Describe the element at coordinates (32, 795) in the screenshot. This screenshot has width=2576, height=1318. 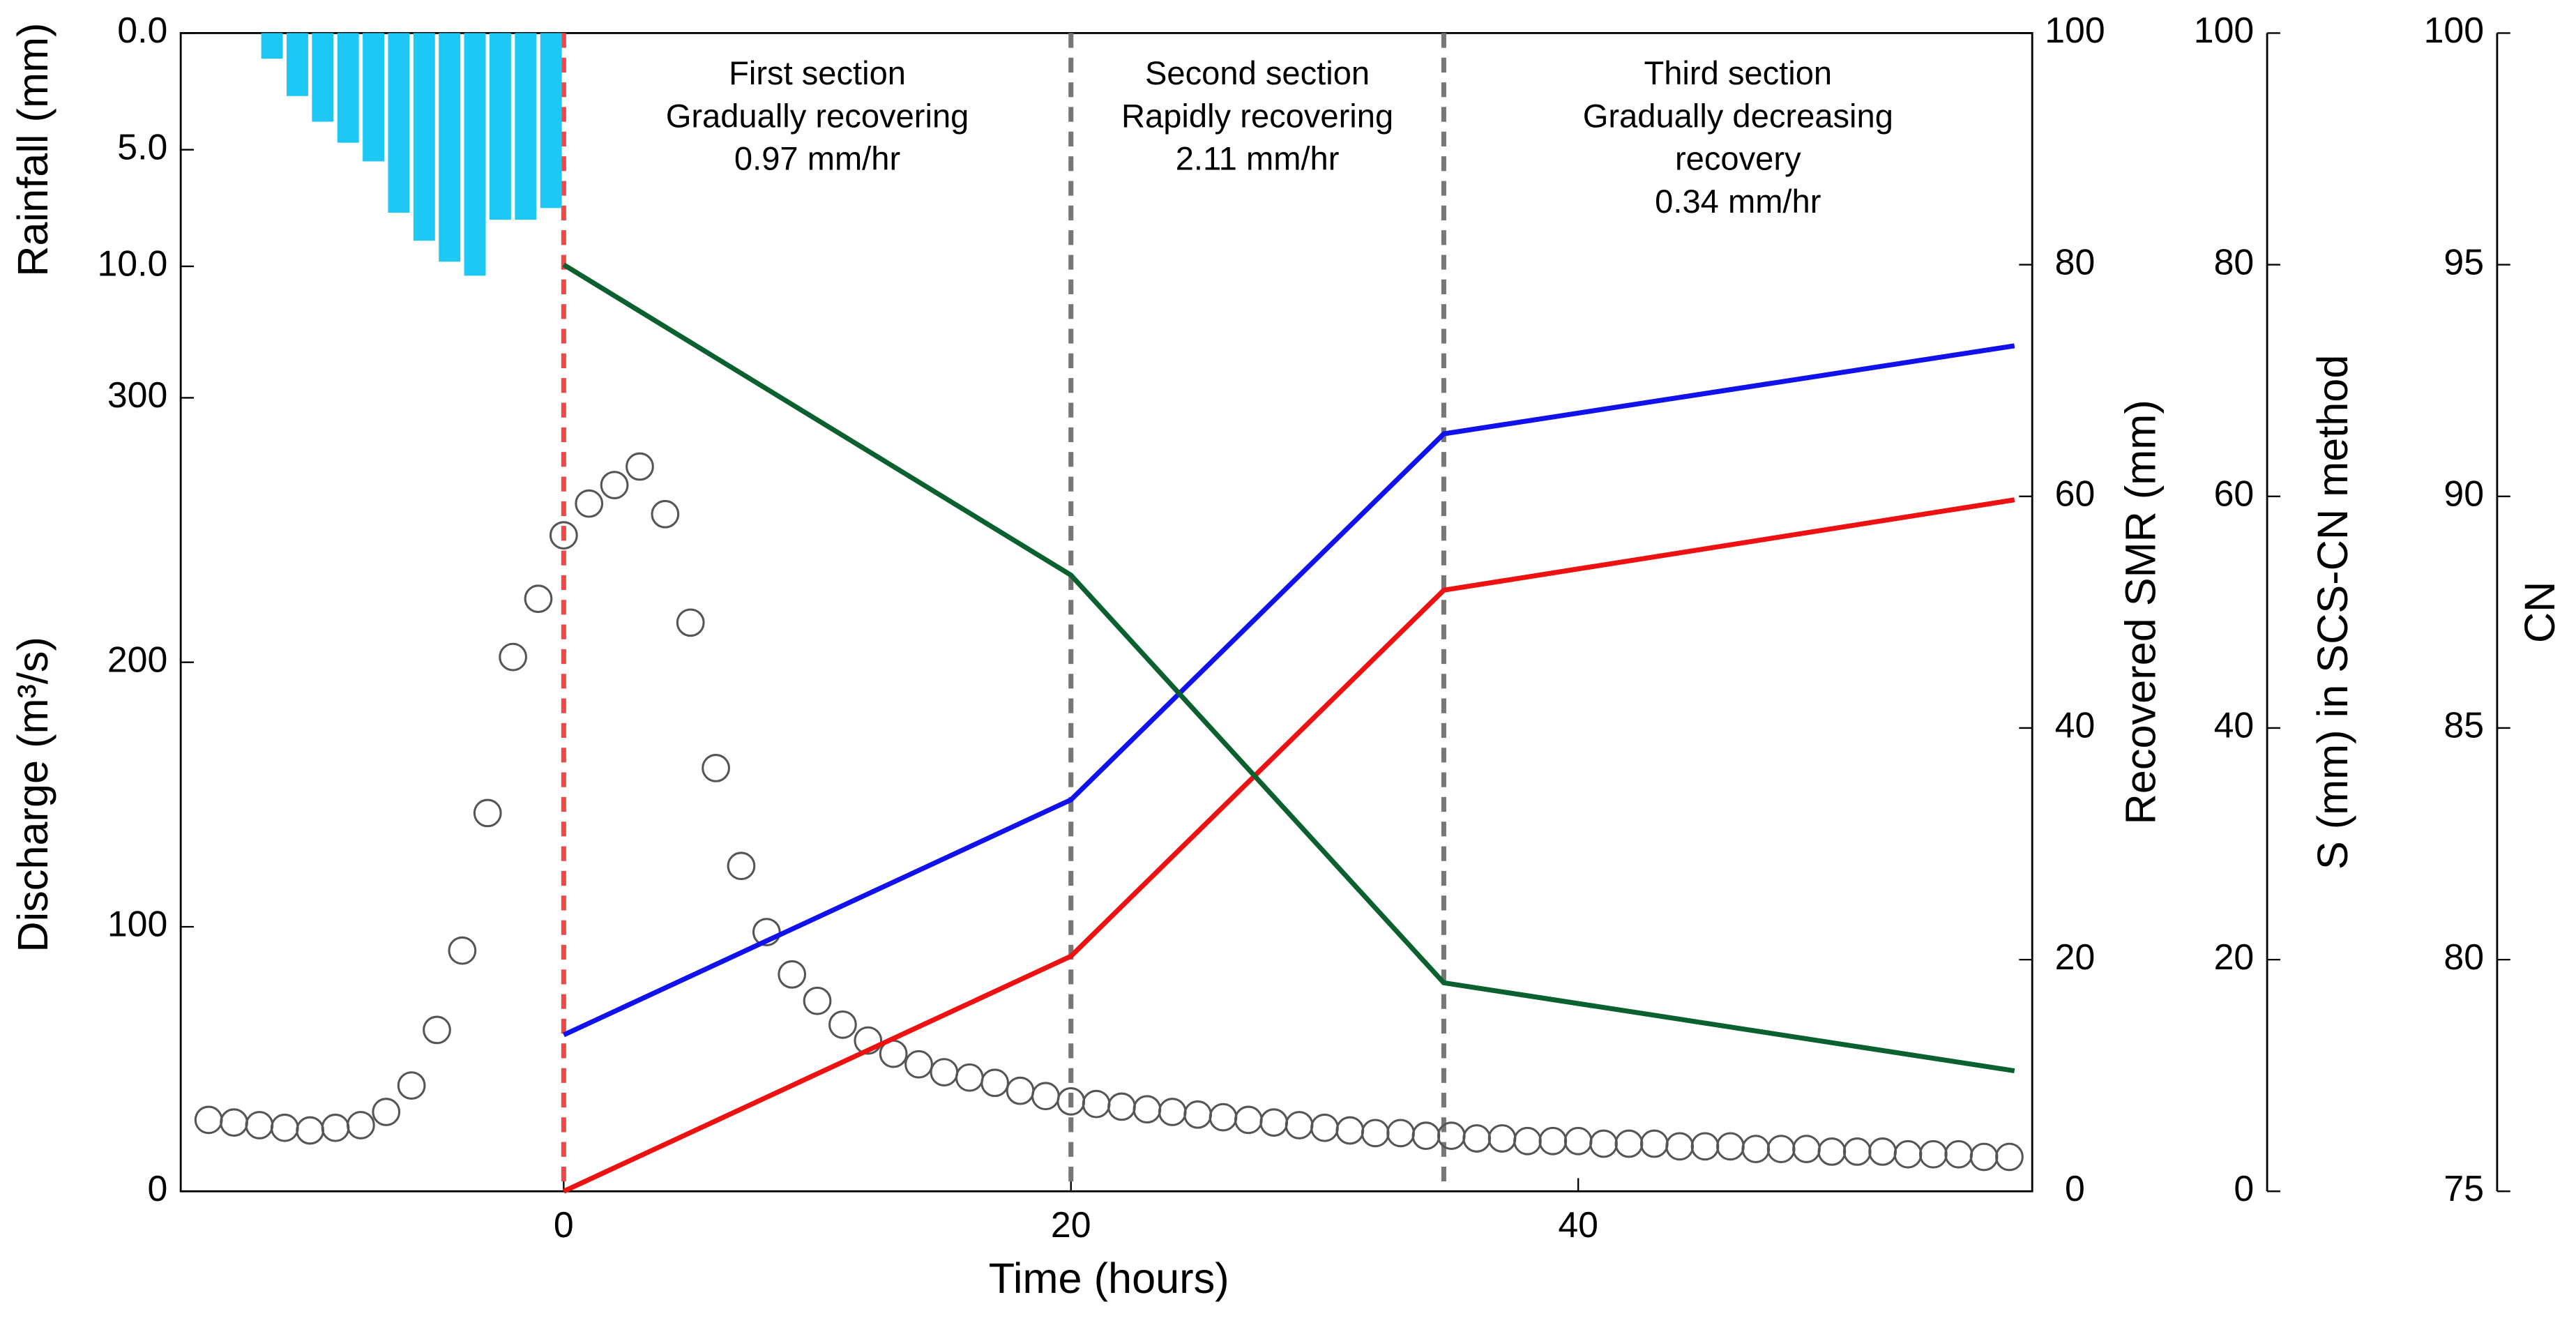
I see `y-axis-title: Discharge (m³/s)` at that location.